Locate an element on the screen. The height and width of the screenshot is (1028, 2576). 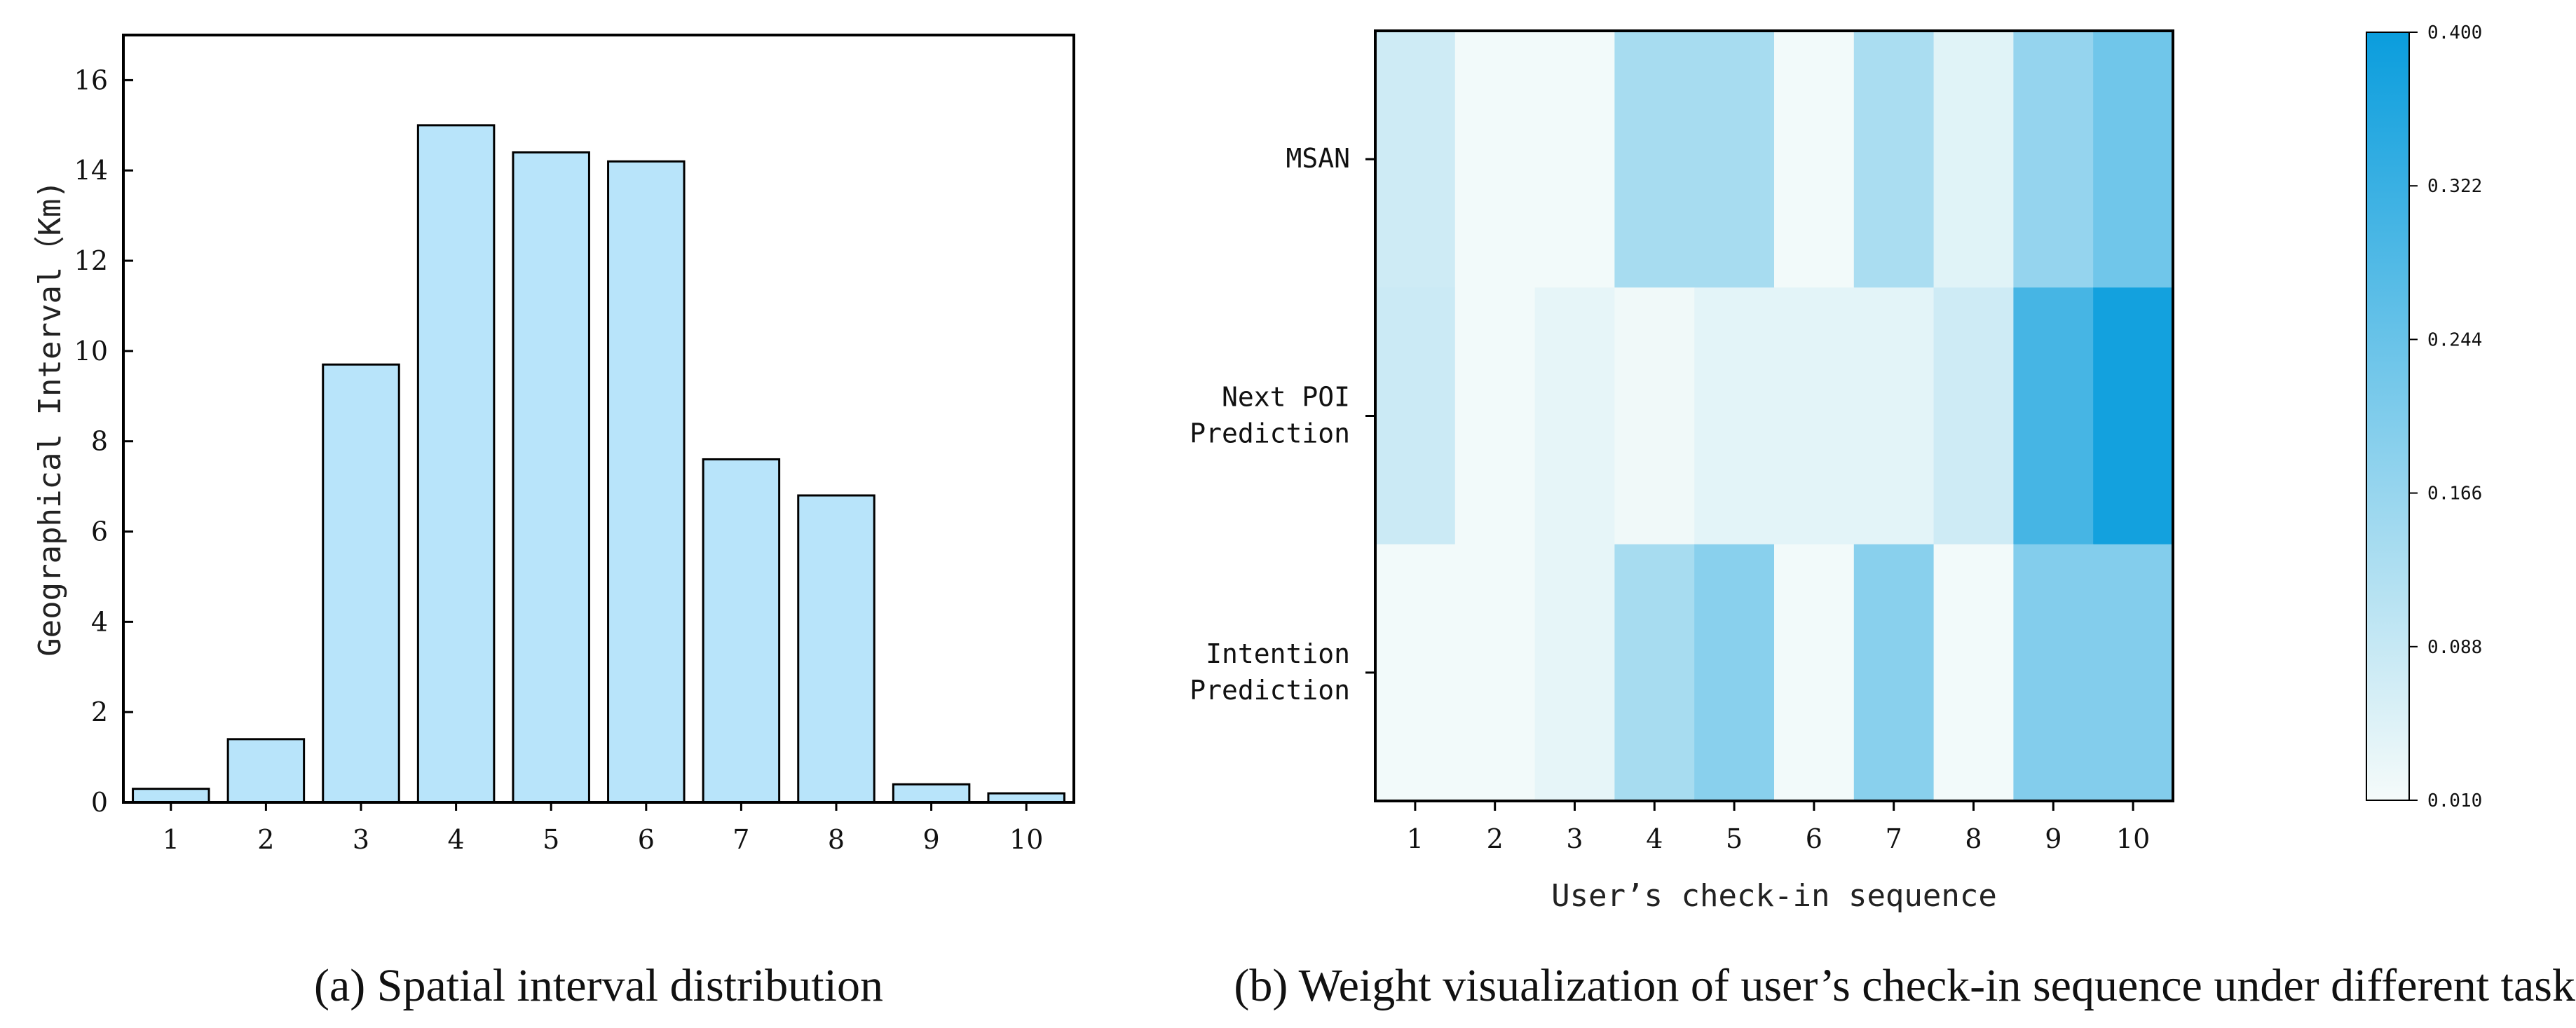
colorbar-tick-label: 0.244 is located at coordinates (2454, 339).